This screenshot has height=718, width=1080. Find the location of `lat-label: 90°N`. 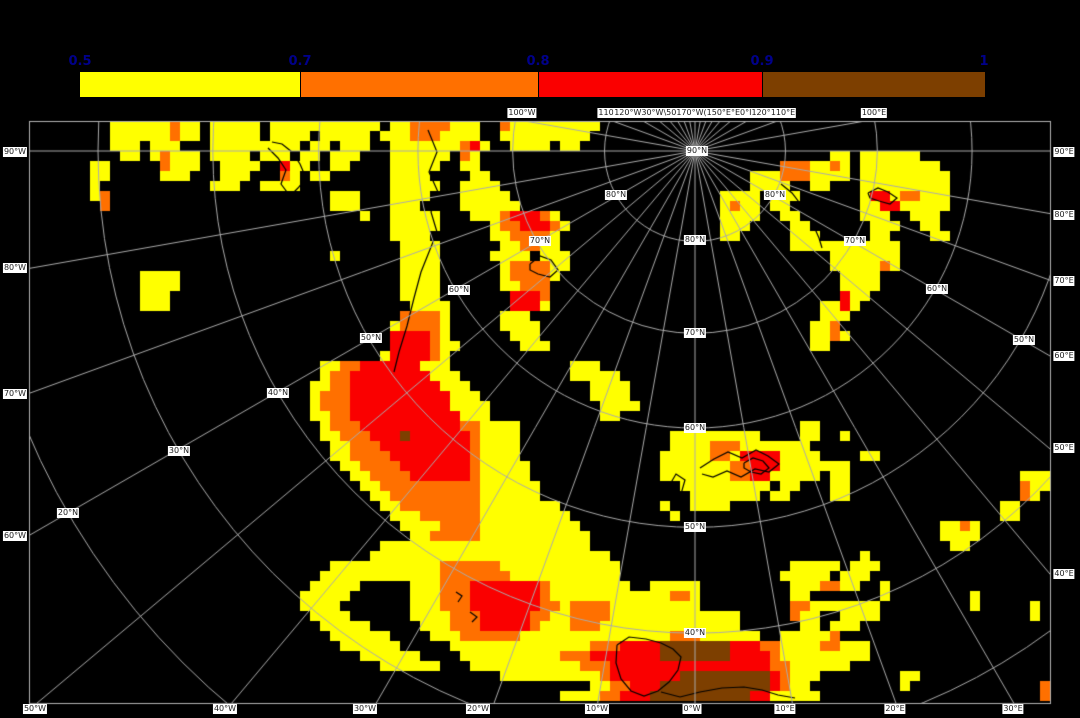

lat-label: 90°N is located at coordinates (697, 151).